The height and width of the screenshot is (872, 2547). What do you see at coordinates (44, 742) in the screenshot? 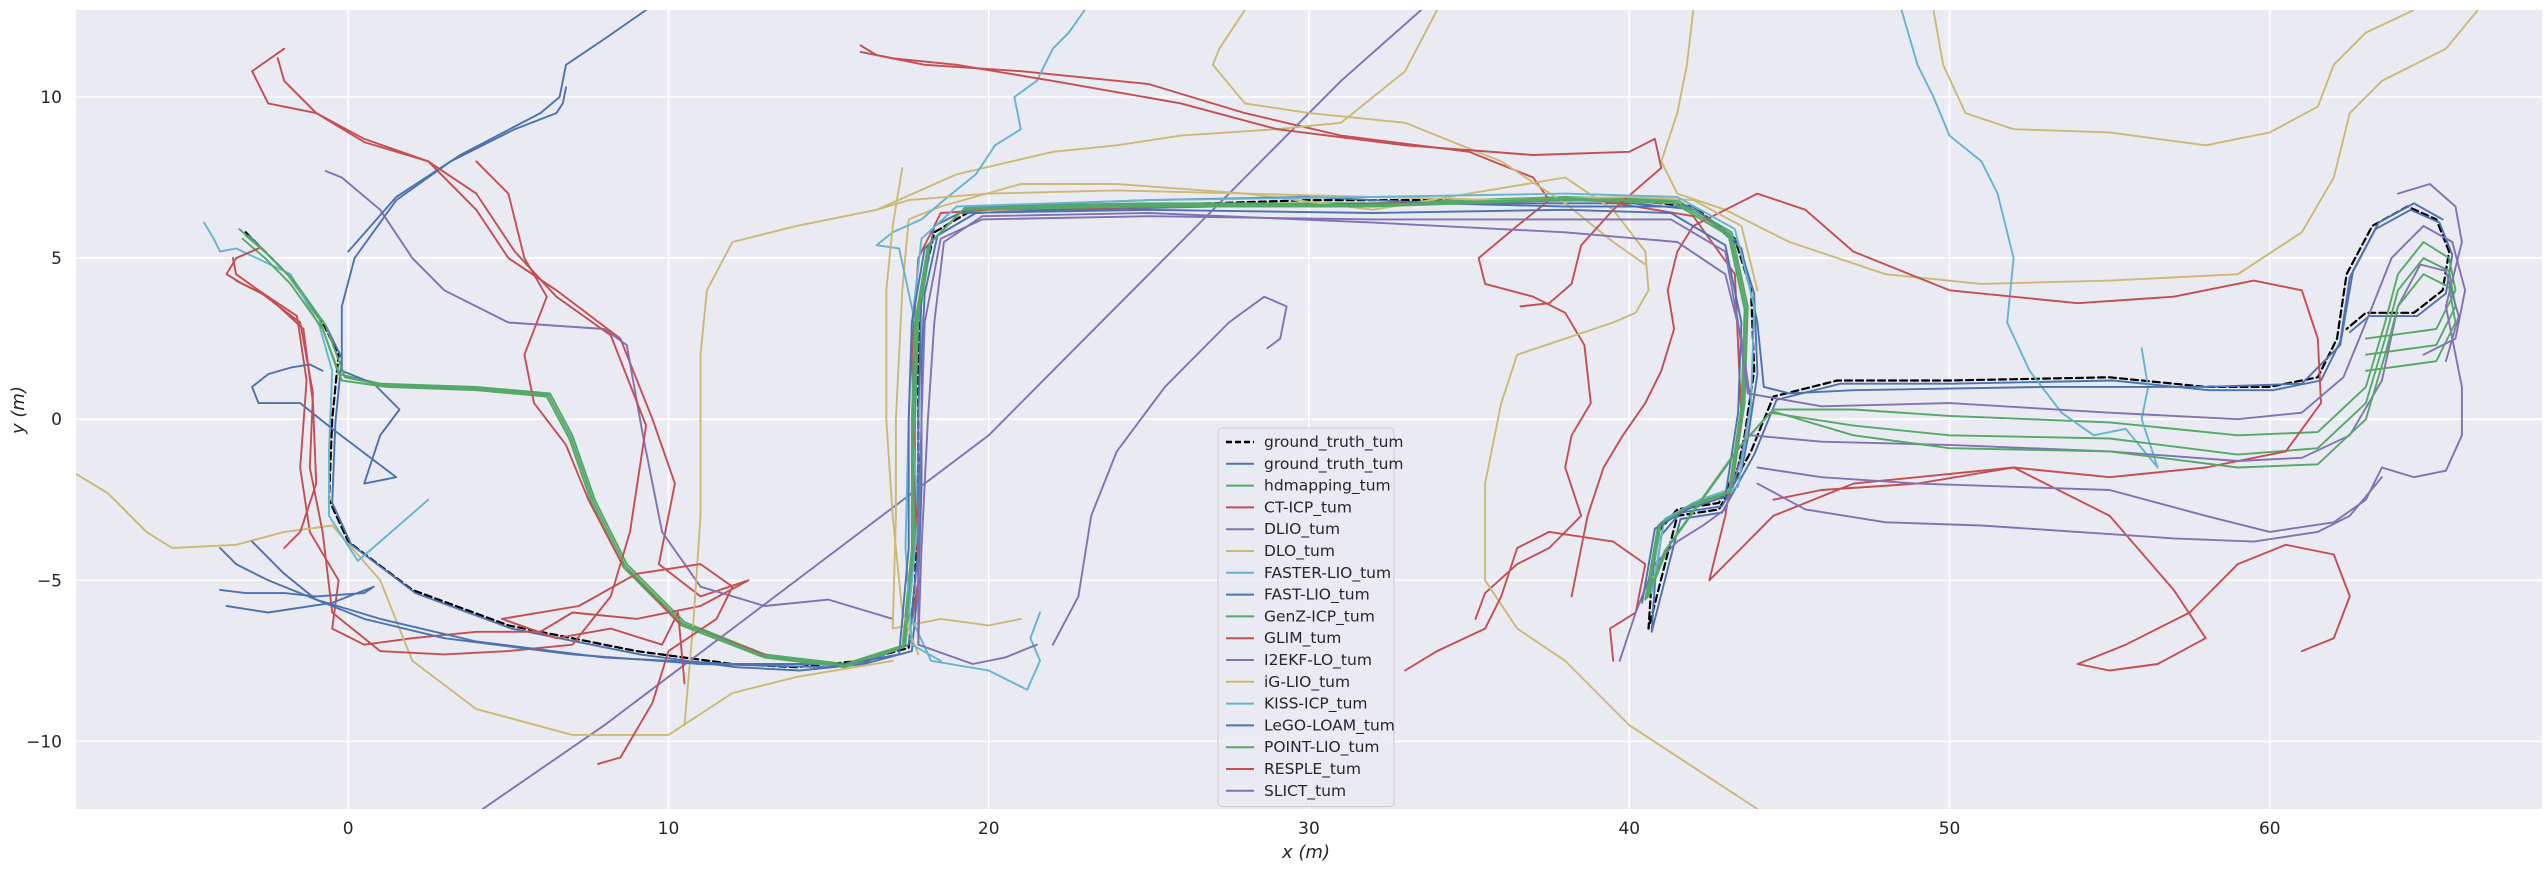
I see `y-tick-label: −10` at bounding box center [44, 742].